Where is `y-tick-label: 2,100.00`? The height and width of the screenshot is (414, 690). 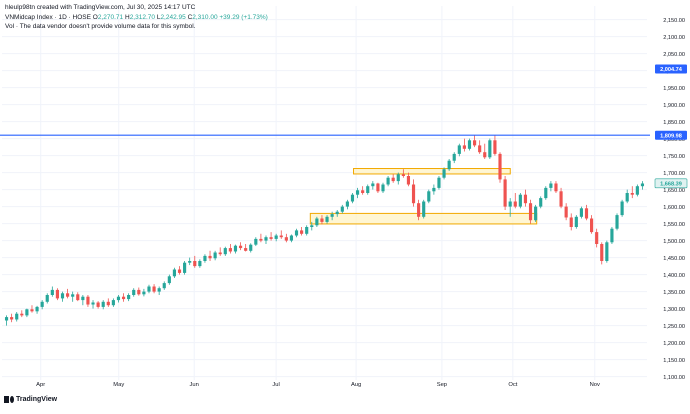 y-tick-label: 2,100.00 is located at coordinates (674, 38).